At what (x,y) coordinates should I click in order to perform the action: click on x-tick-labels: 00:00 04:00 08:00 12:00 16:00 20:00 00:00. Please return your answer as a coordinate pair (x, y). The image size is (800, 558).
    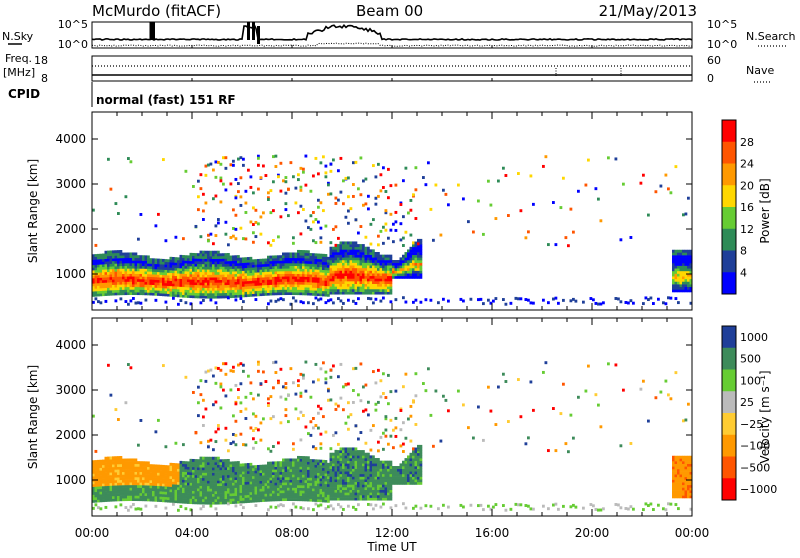
    Looking at the image, I should click on (392, 533).